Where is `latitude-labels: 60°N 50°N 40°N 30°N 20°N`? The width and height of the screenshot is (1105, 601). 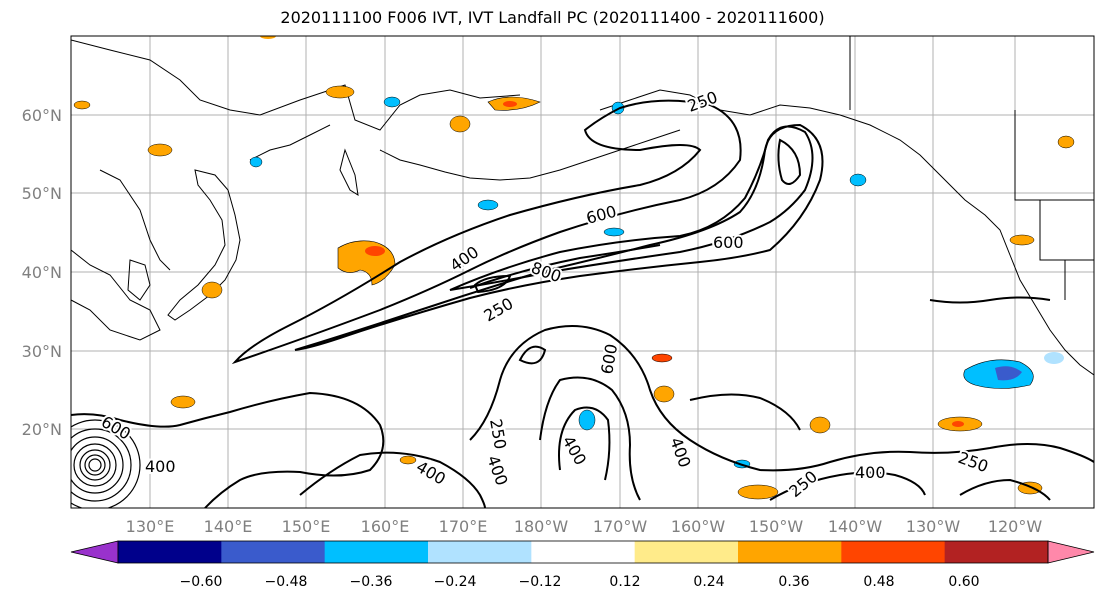 latitude-labels: 60°N 50°N 40°N 30°N 20°N is located at coordinates (42, 272).